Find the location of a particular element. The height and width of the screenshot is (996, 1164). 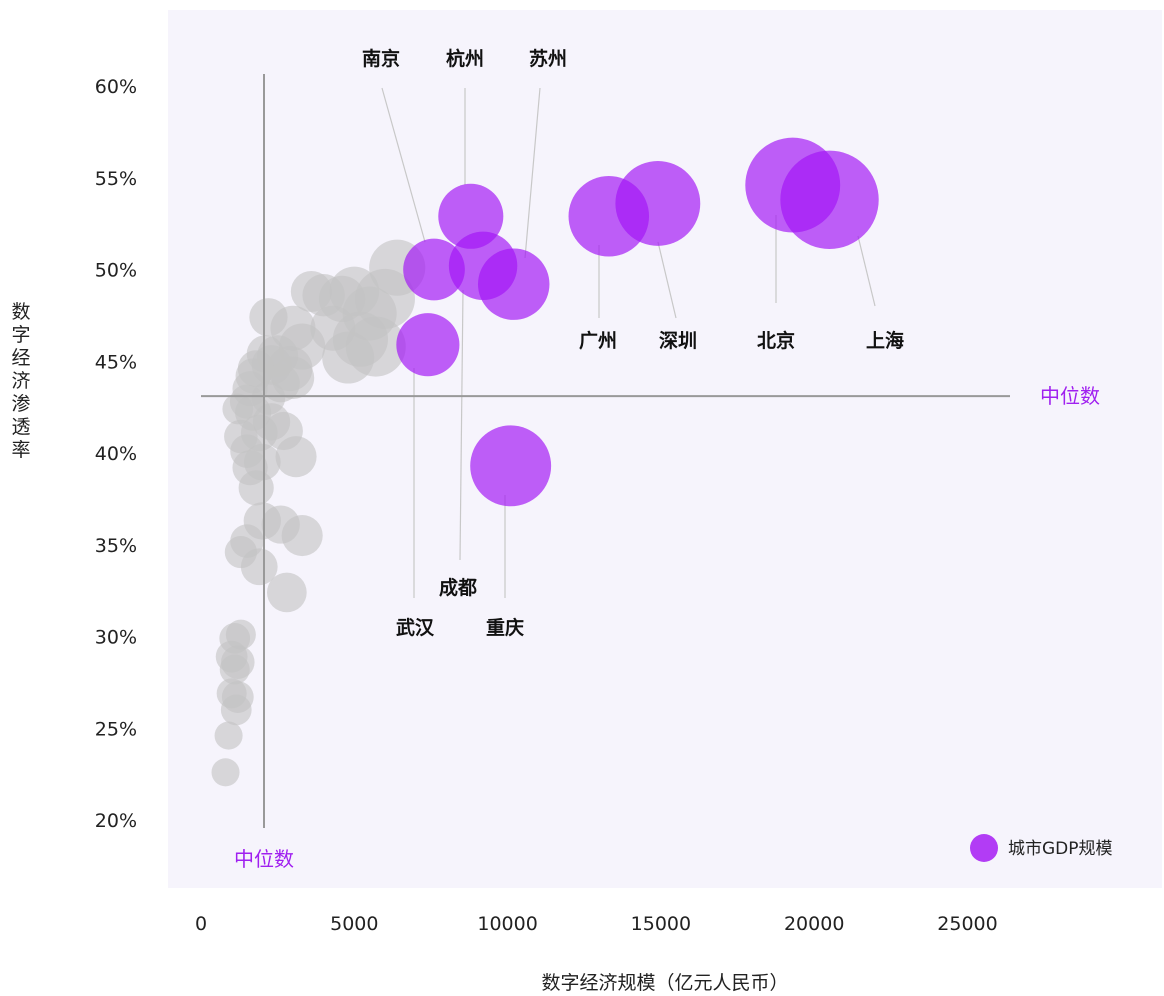

city-label: 深圳 is located at coordinates (678, 340).